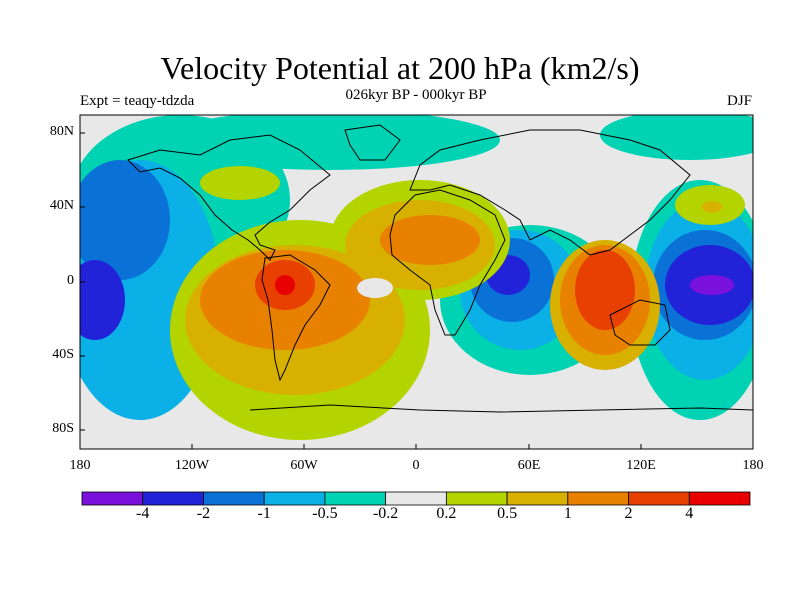 This screenshot has width=800, height=600. Describe the element at coordinates (63, 428) in the screenshot. I see `lat-tick-label: 80S` at that location.